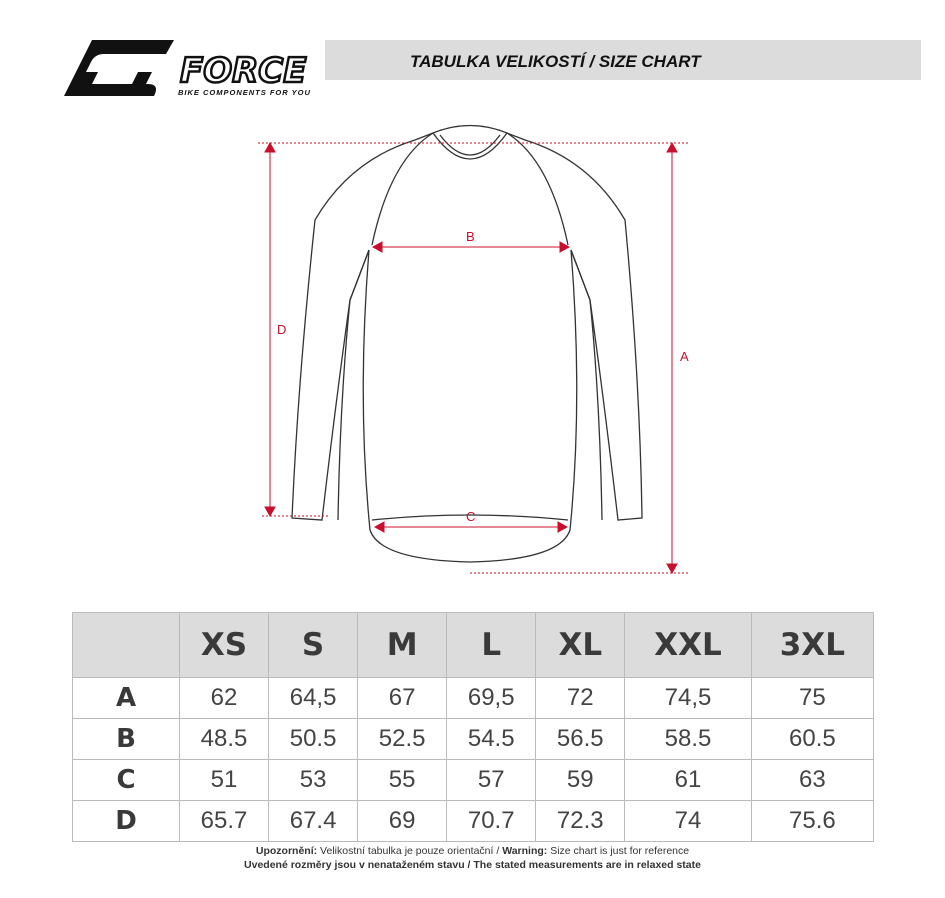 The height and width of the screenshot is (898, 945). What do you see at coordinates (224, 739) in the screenshot?
I see `table-cell: 48.5` at bounding box center [224, 739].